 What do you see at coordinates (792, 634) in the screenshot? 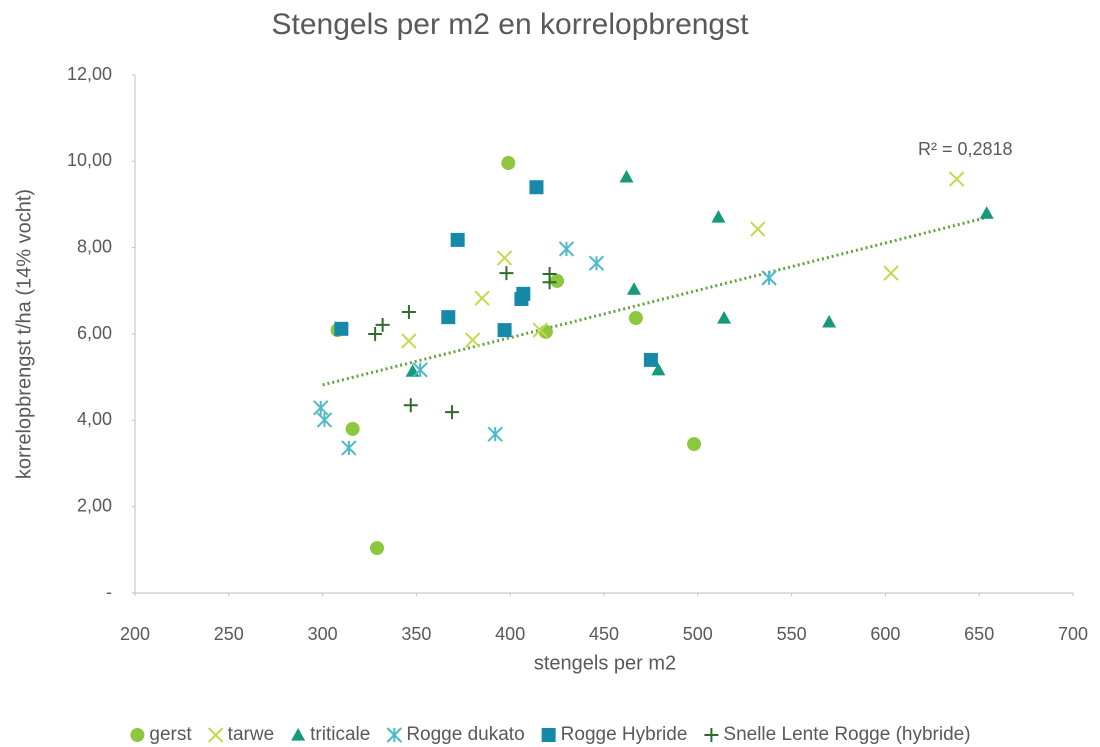
I see `x-tick-label: 550` at bounding box center [792, 634].